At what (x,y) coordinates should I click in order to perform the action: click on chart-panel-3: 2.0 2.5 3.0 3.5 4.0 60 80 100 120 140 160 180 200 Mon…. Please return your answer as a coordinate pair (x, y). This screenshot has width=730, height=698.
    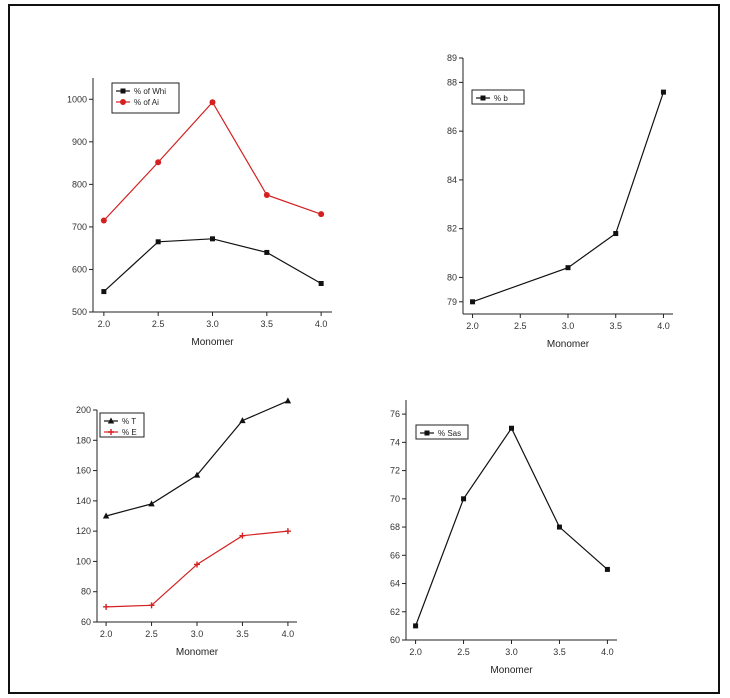
    Looking at the image, I should click on (186, 527).